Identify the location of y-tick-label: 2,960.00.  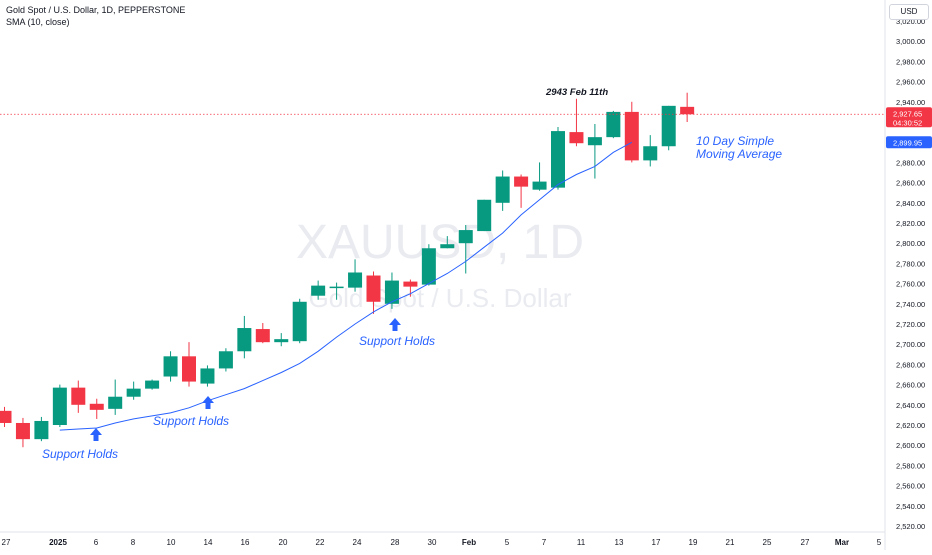
(910, 82).